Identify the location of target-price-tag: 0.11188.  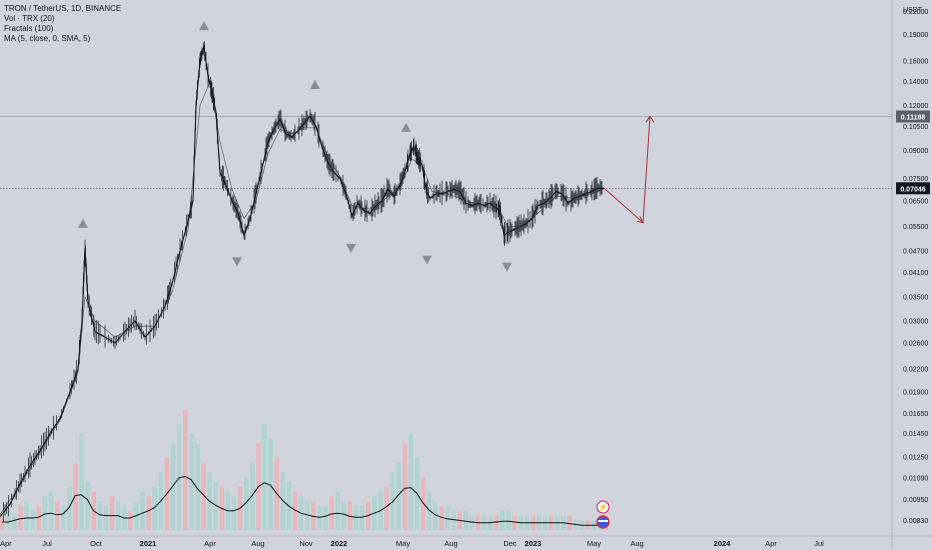
(913, 117).